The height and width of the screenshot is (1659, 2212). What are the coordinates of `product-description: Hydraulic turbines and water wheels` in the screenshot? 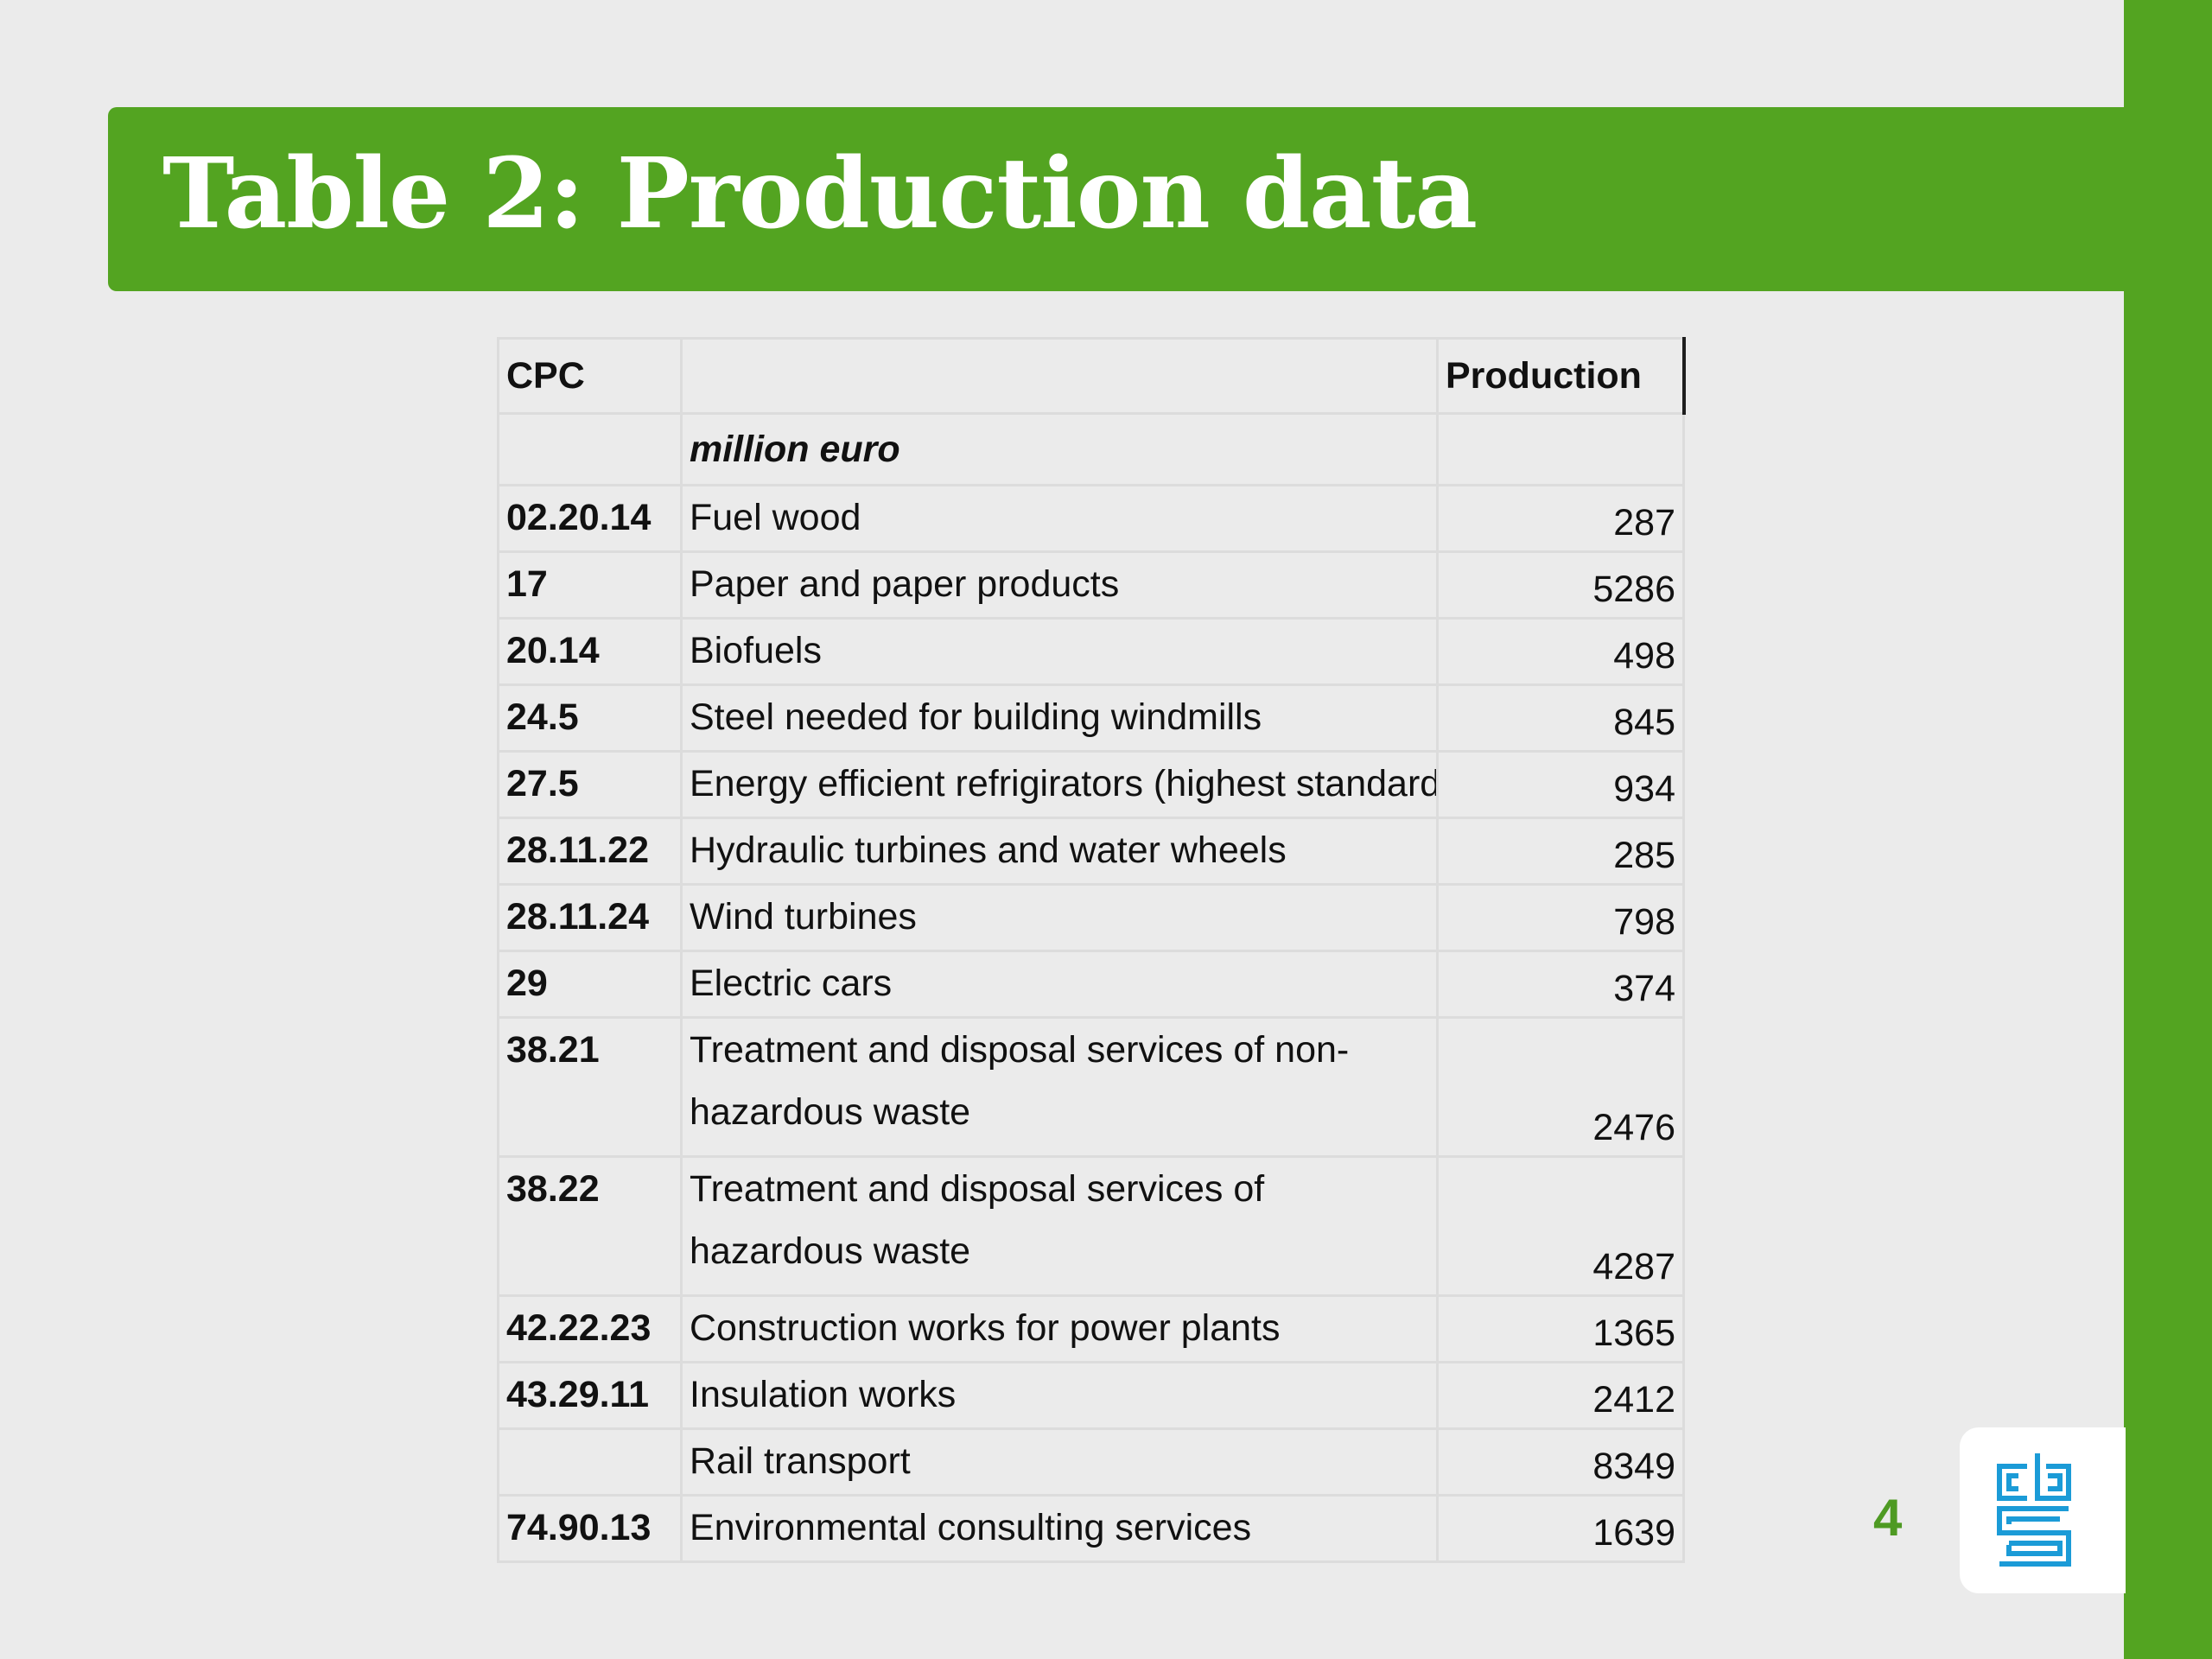 It's located at (1059, 851).